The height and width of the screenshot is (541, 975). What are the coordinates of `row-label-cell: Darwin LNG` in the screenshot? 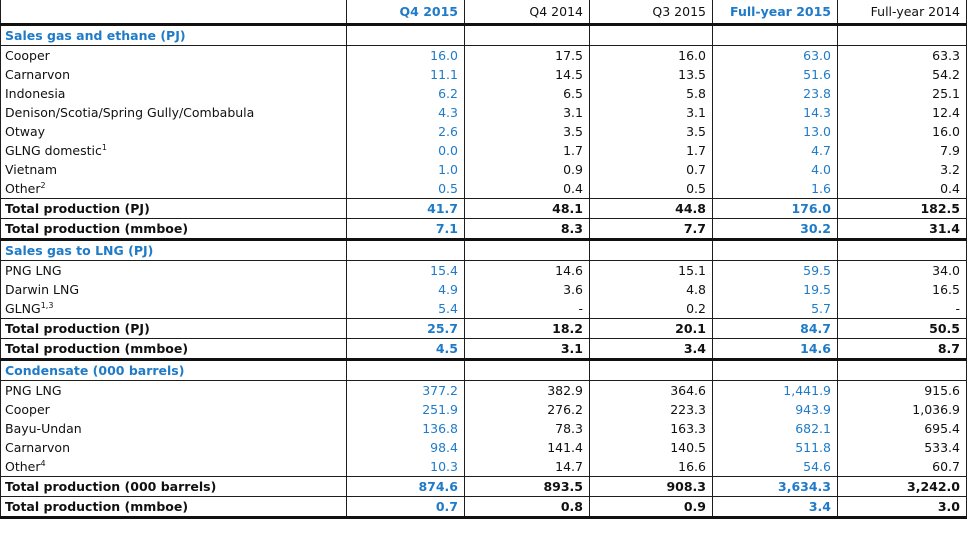 It's located at (173, 289).